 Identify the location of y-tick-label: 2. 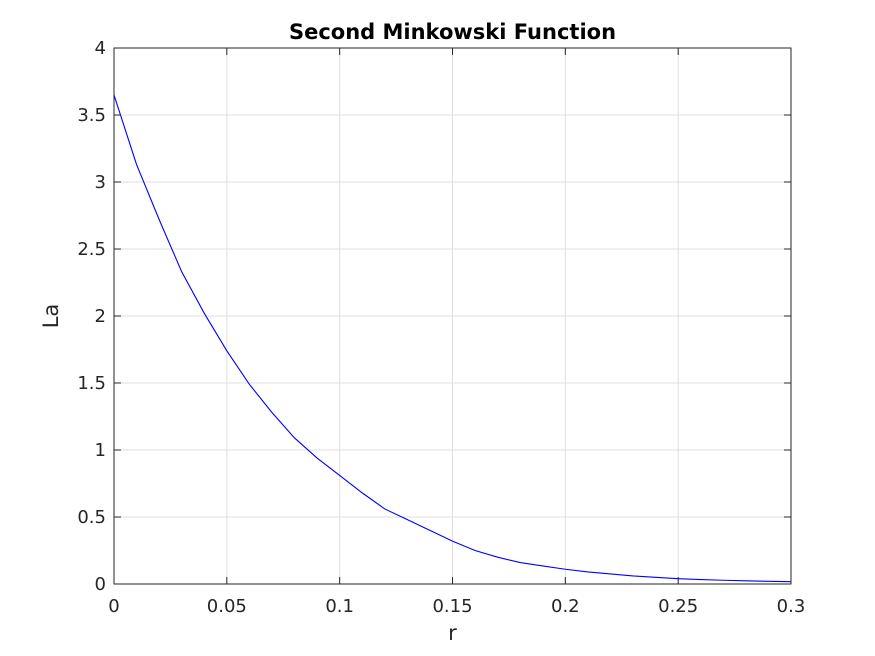
(100, 316).